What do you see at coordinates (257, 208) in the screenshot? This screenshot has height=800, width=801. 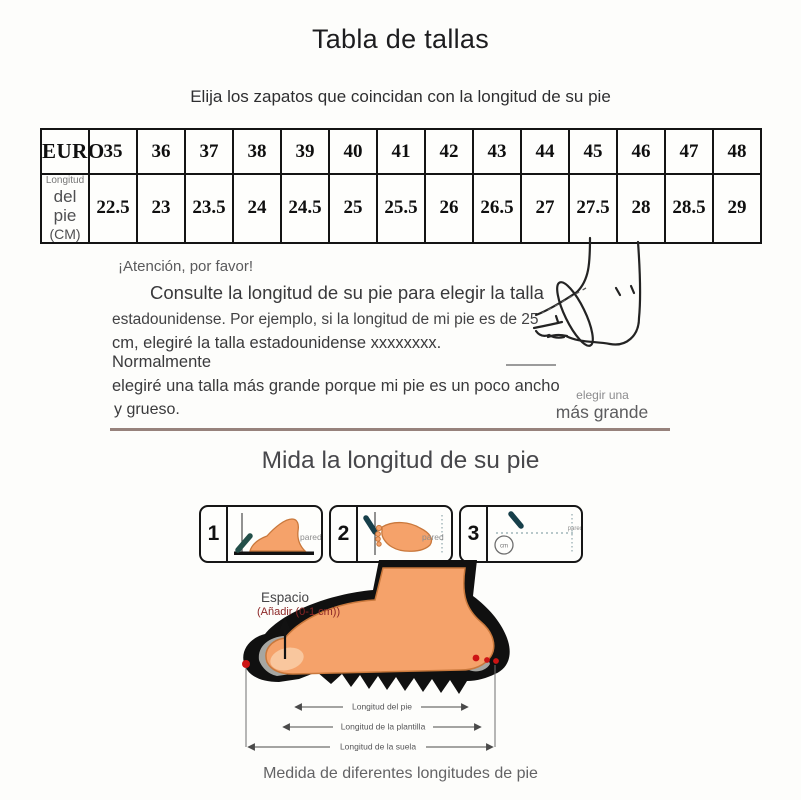 I see `length-cell: 24` at bounding box center [257, 208].